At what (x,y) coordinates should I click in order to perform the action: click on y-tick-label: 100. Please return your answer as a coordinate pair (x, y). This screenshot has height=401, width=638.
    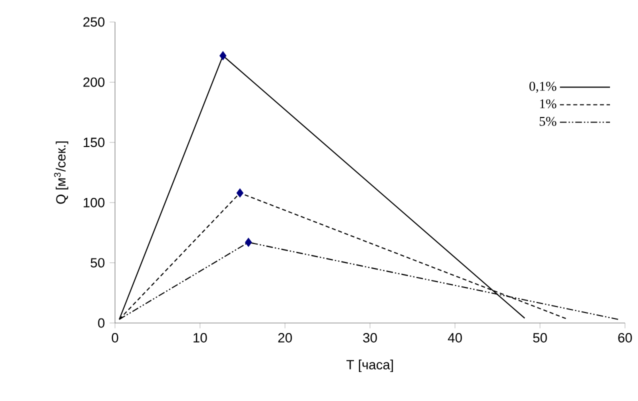
    Looking at the image, I should click on (94, 203).